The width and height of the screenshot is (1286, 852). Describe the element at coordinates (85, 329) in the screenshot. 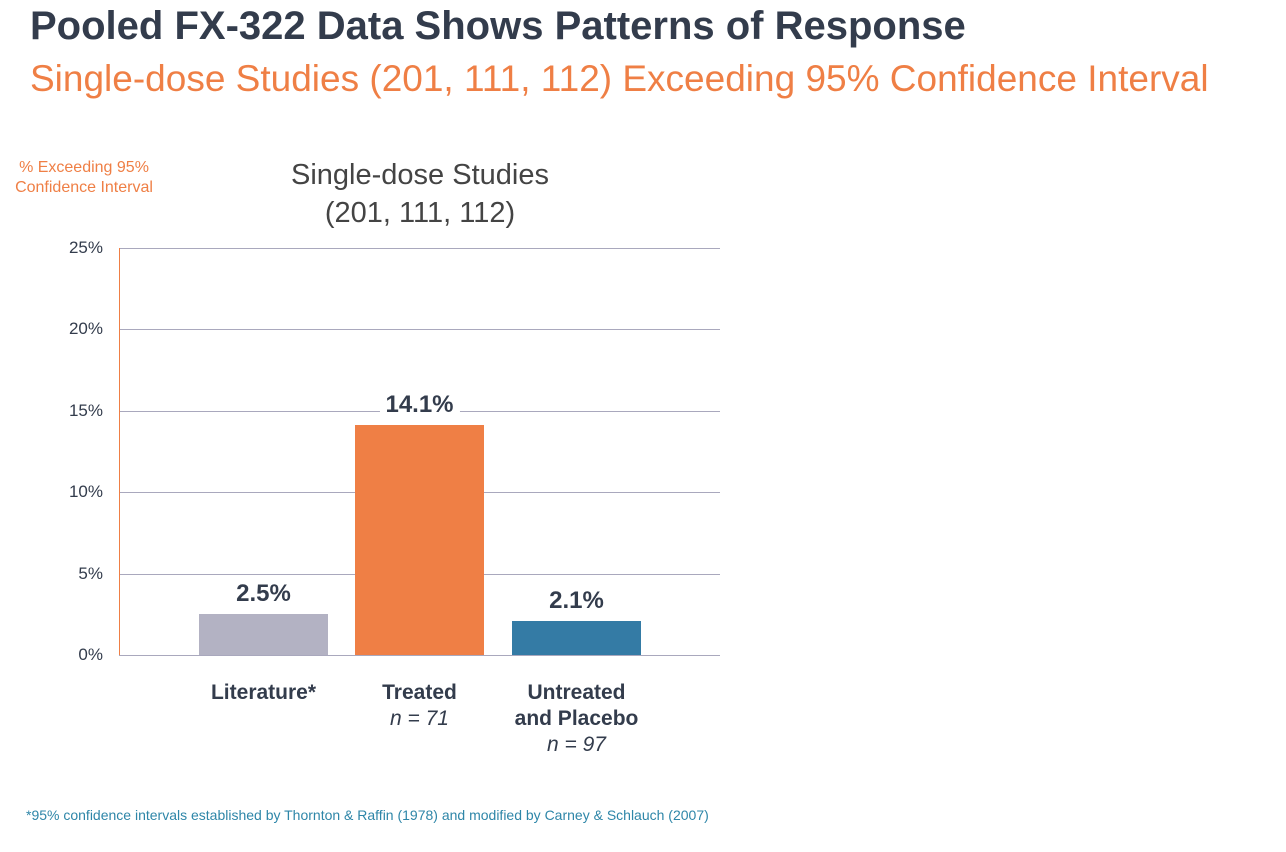

I see `y-tick-label: 20%` at that location.